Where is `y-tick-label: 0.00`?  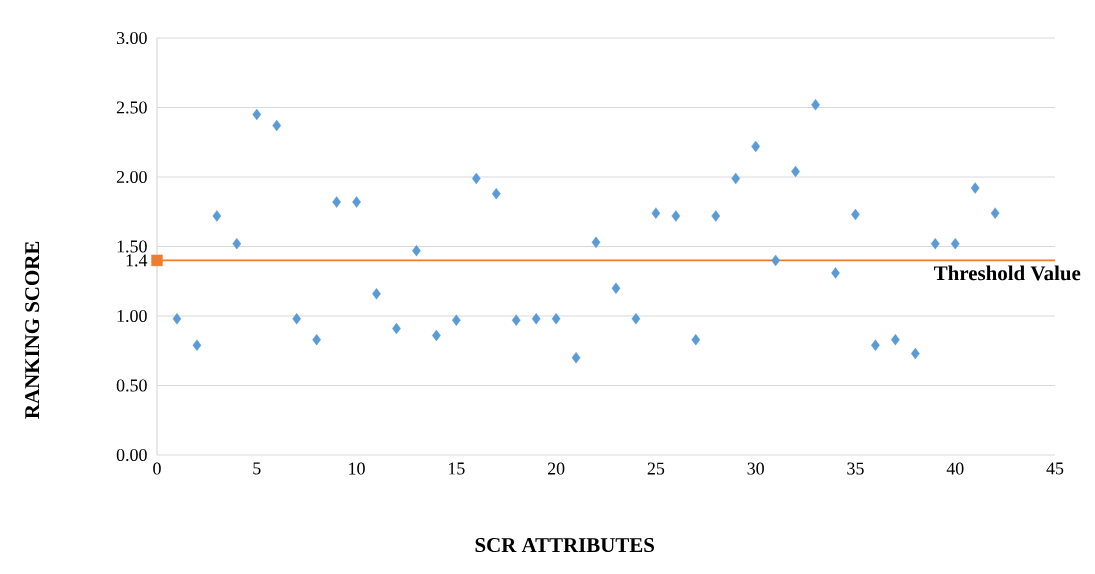 y-tick-label: 0.00 is located at coordinates (131, 455).